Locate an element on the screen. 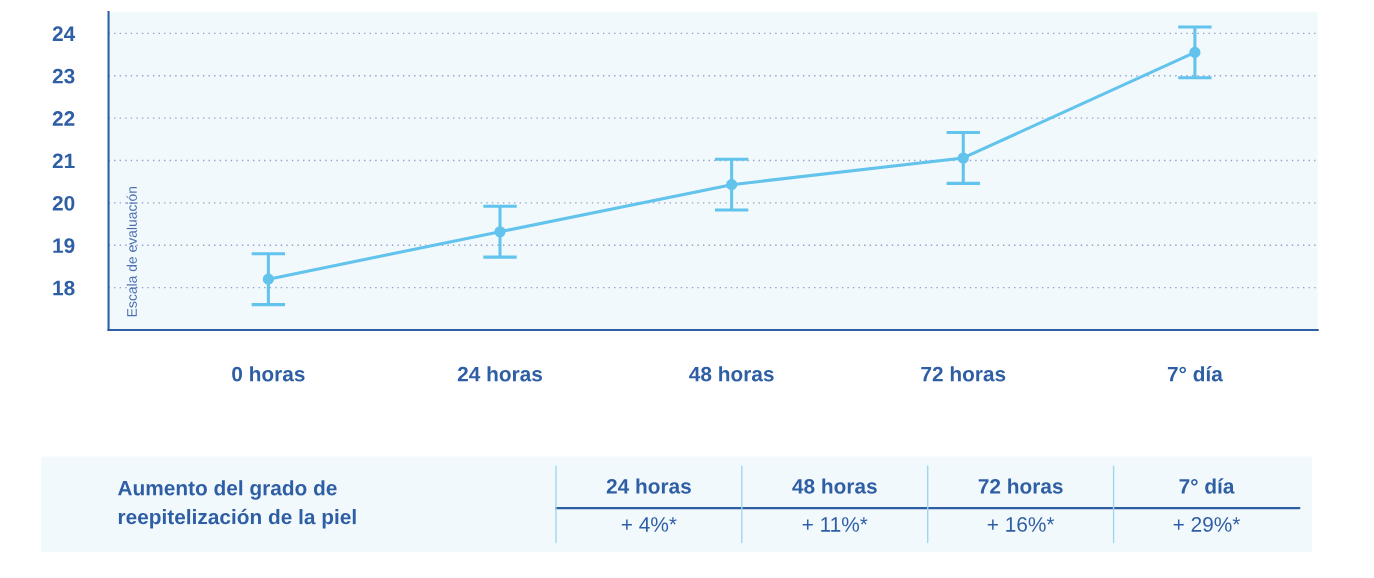 The height and width of the screenshot is (578, 1374). text: Aumento del grado de reepitelización de la piel is located at coordinates (236, 504).